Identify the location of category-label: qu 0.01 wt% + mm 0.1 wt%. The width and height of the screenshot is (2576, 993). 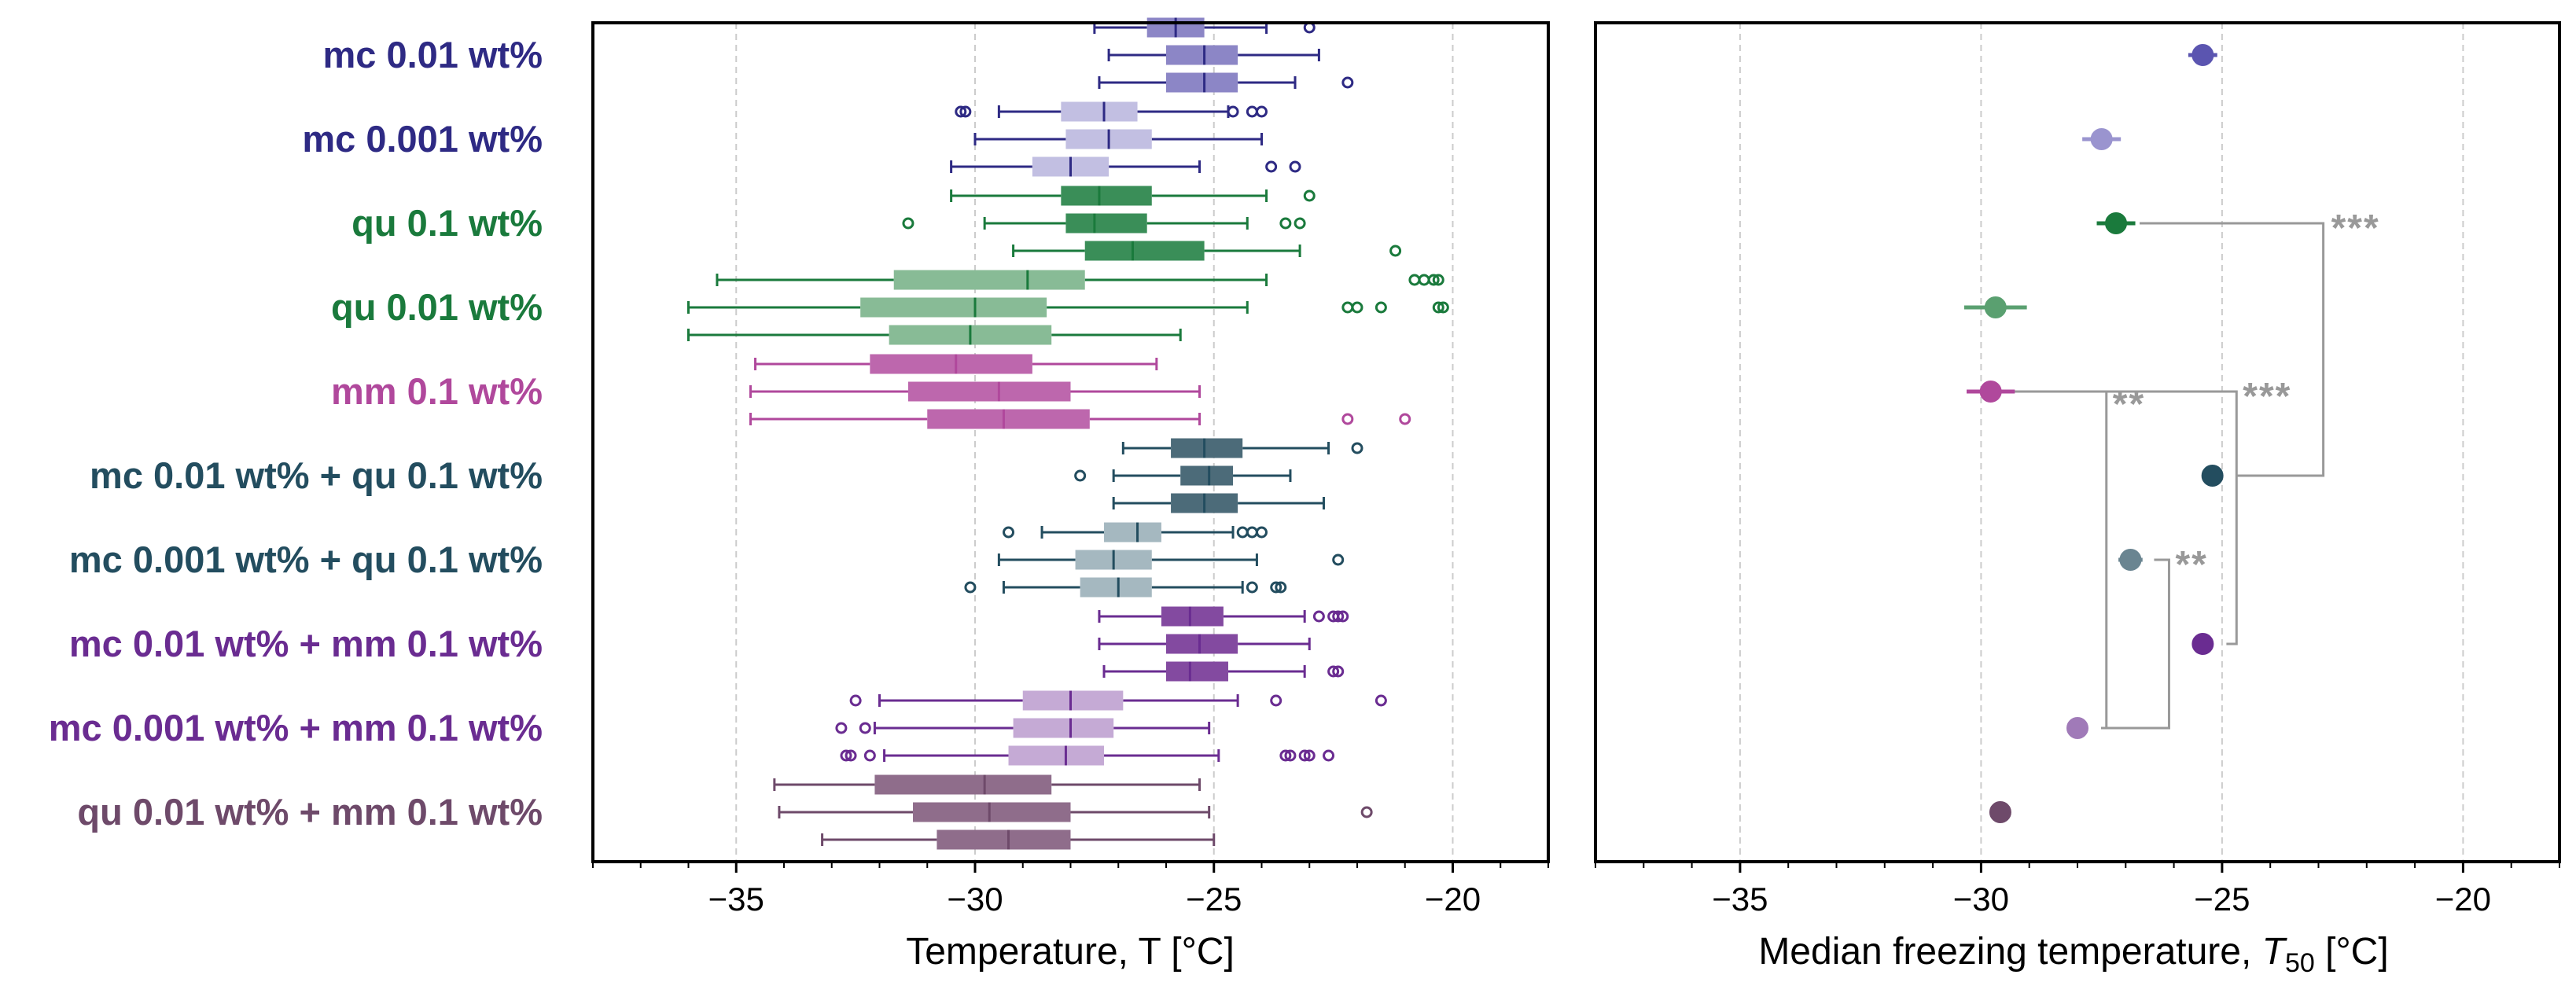
(310, 812).